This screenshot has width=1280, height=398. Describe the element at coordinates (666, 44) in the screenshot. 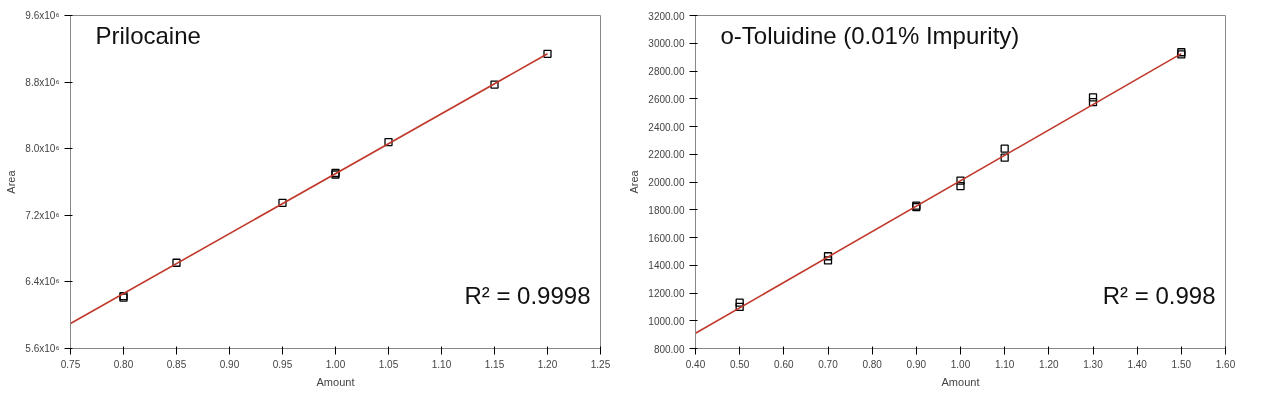

I see `y-tick-label: 3000.00` at that location.